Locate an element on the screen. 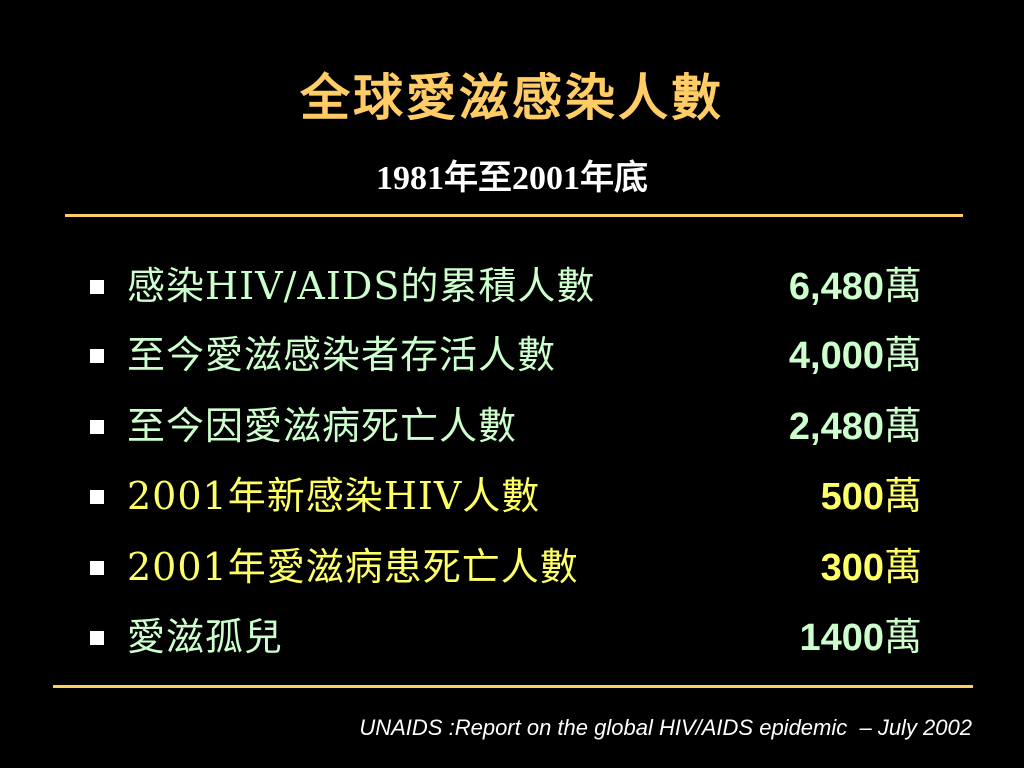  stats-value: 500萬 is located at coordinates (871, 496).